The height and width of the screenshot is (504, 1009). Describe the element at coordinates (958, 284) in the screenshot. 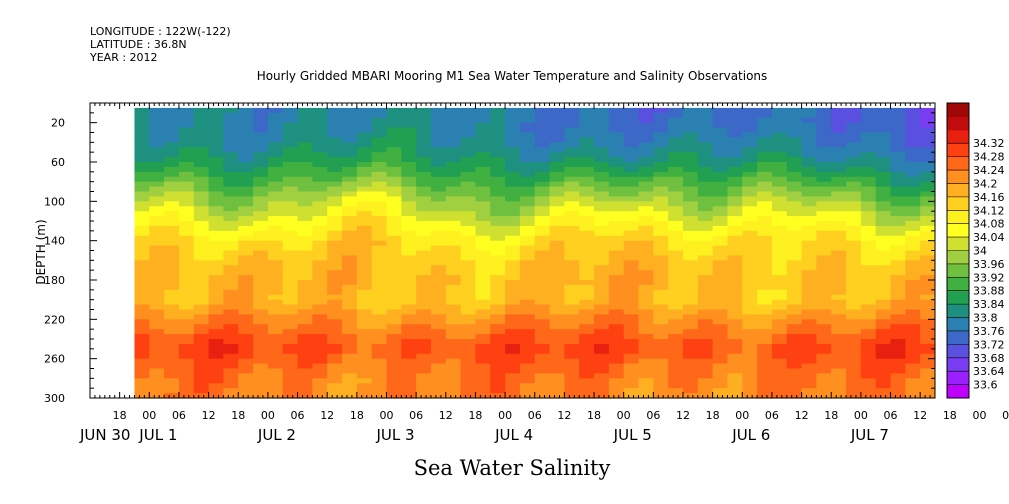

I see `colorbar-swatch` at that location.